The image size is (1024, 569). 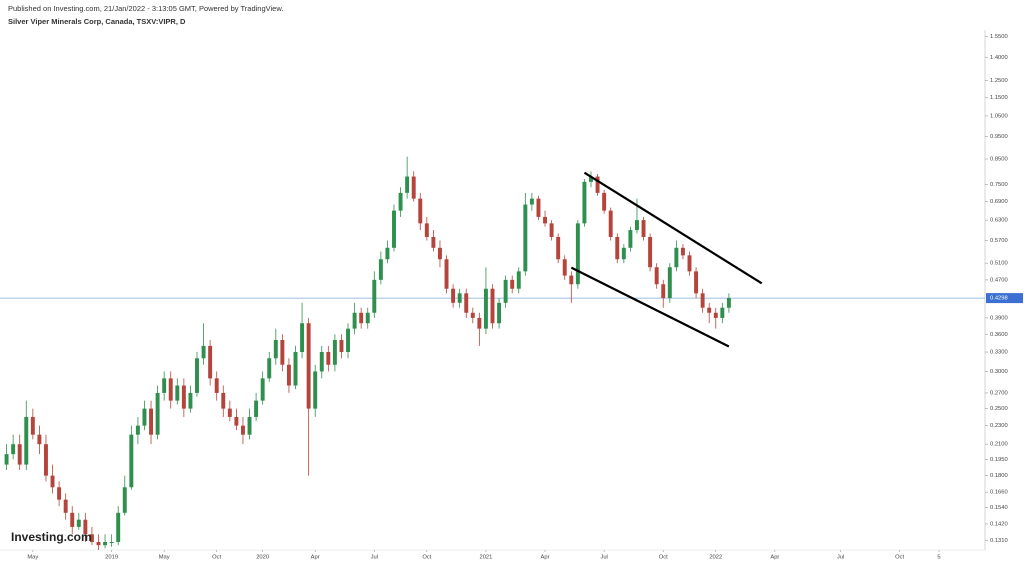 I want to click on y-tick-label: 0.9500, so click(x=999, y=137).